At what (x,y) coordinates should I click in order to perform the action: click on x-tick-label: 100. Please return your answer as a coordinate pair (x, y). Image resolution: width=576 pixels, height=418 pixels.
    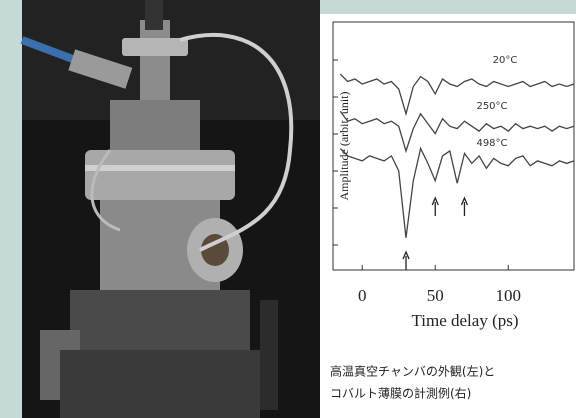
    Looking at the image, I should click on (509, 295).